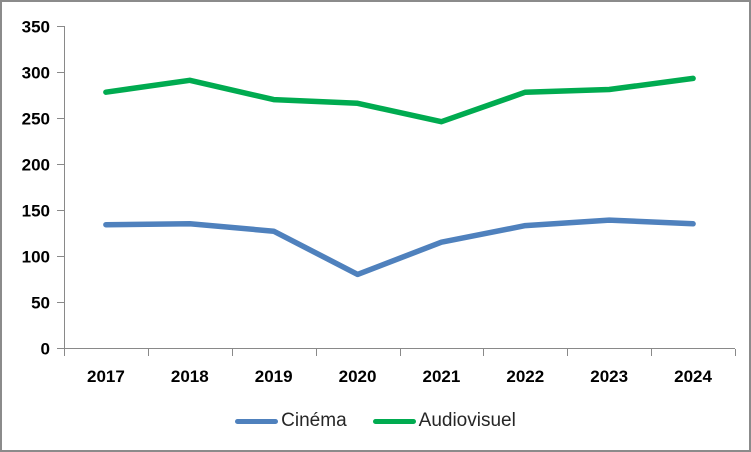 This screenshot has width=751, height=452. Describe the element at coordinates (36, 257) in the screenshot. I see `y-axis-tick-label: 100` at that location.